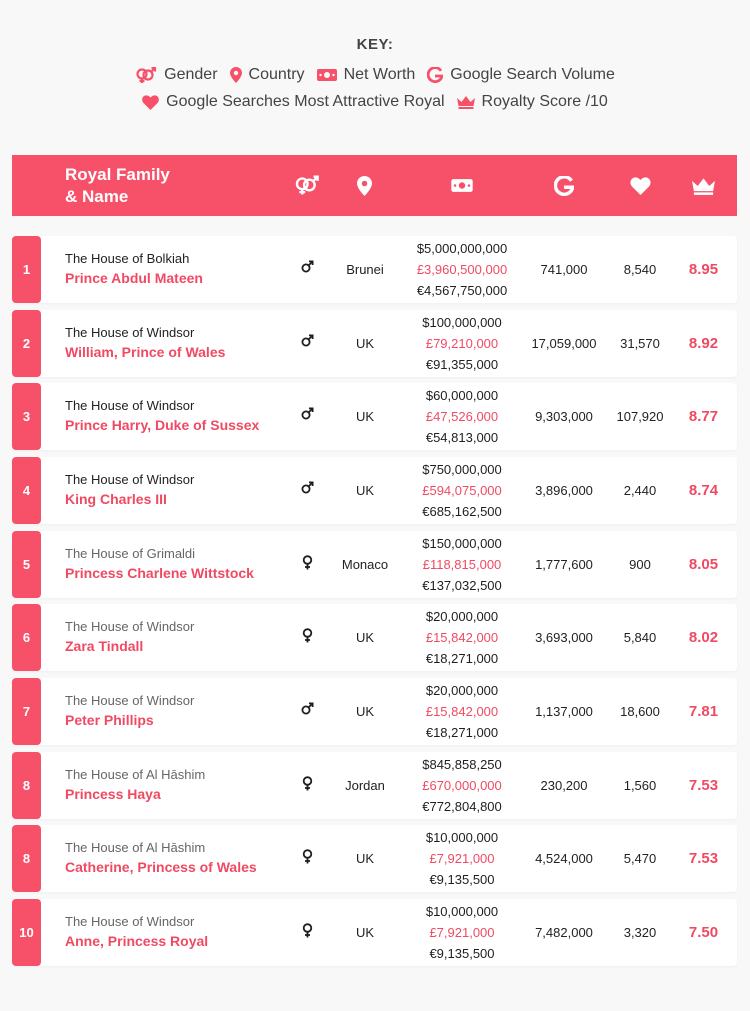 The width and height of the screenshot is (750, 1011). I want to click on key-item-score: Royalty Score /10, so click(532, 102).